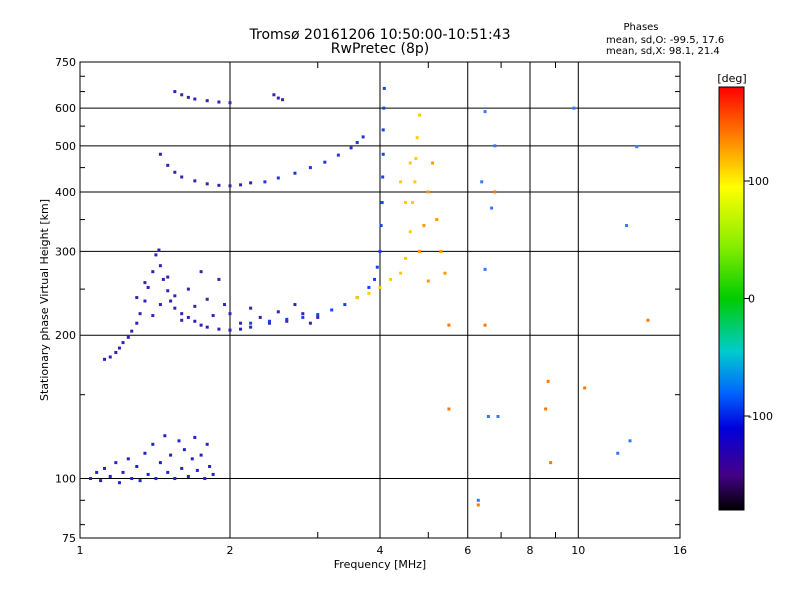 This screenshot has width=800, height=600. I want to click on y-tick-label: 200, so click(65, 335).